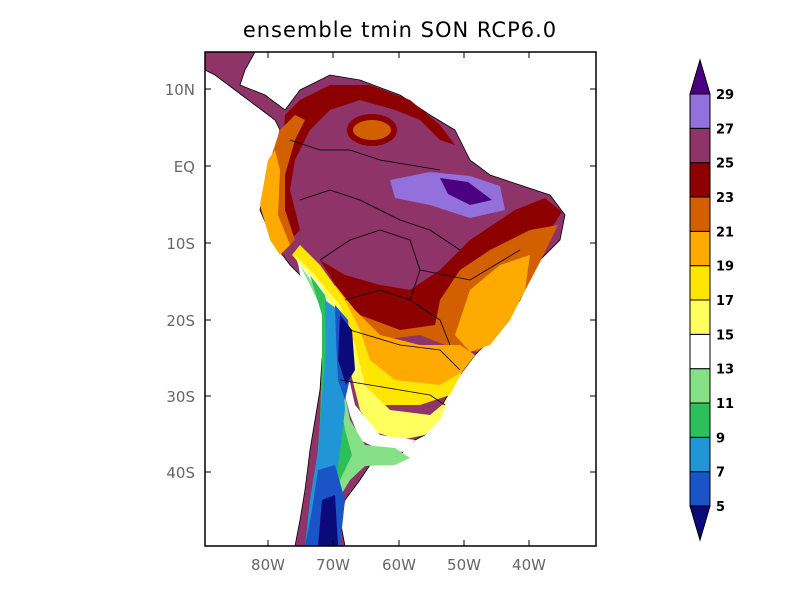  I want to click on colorbar-label: 5, so click(720, 507).